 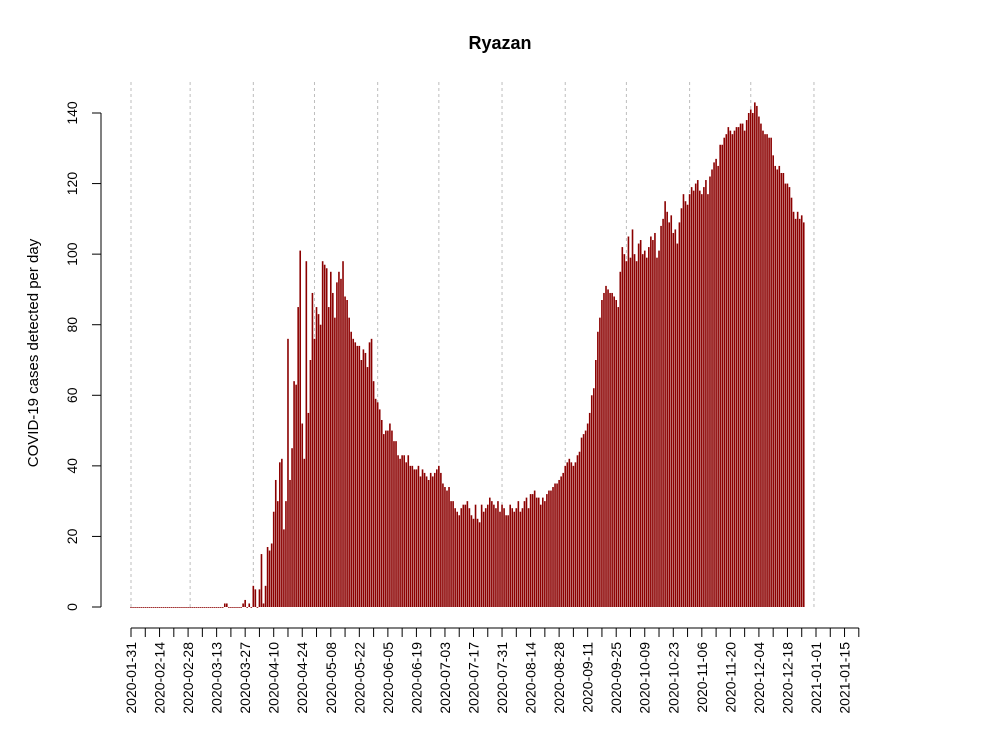 I want to click on x-tick-label: 2020-09-25, so click(x=616, y=678).